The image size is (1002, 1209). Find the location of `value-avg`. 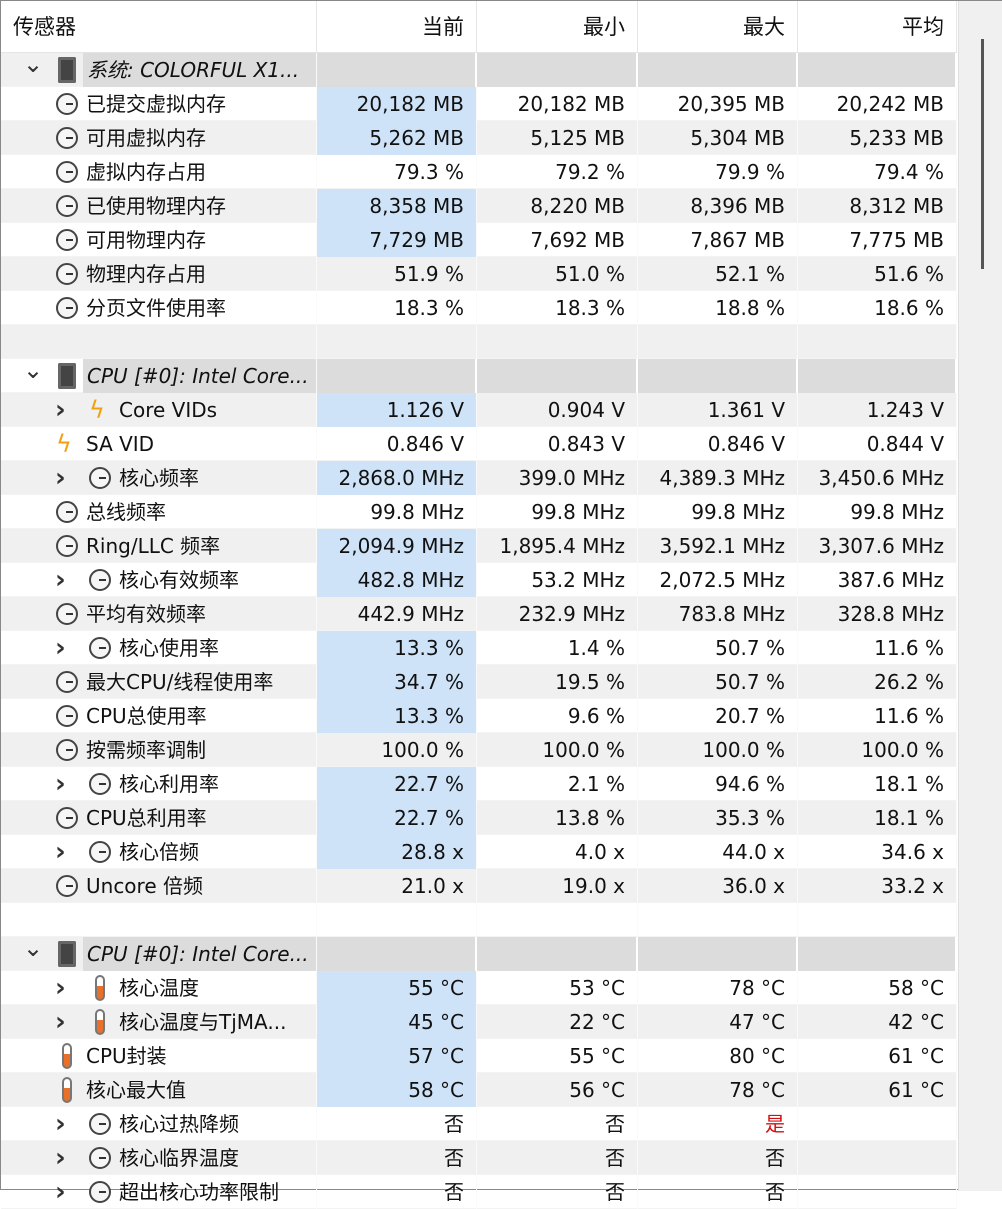

value-avg is located at coordinates (877, 1158).